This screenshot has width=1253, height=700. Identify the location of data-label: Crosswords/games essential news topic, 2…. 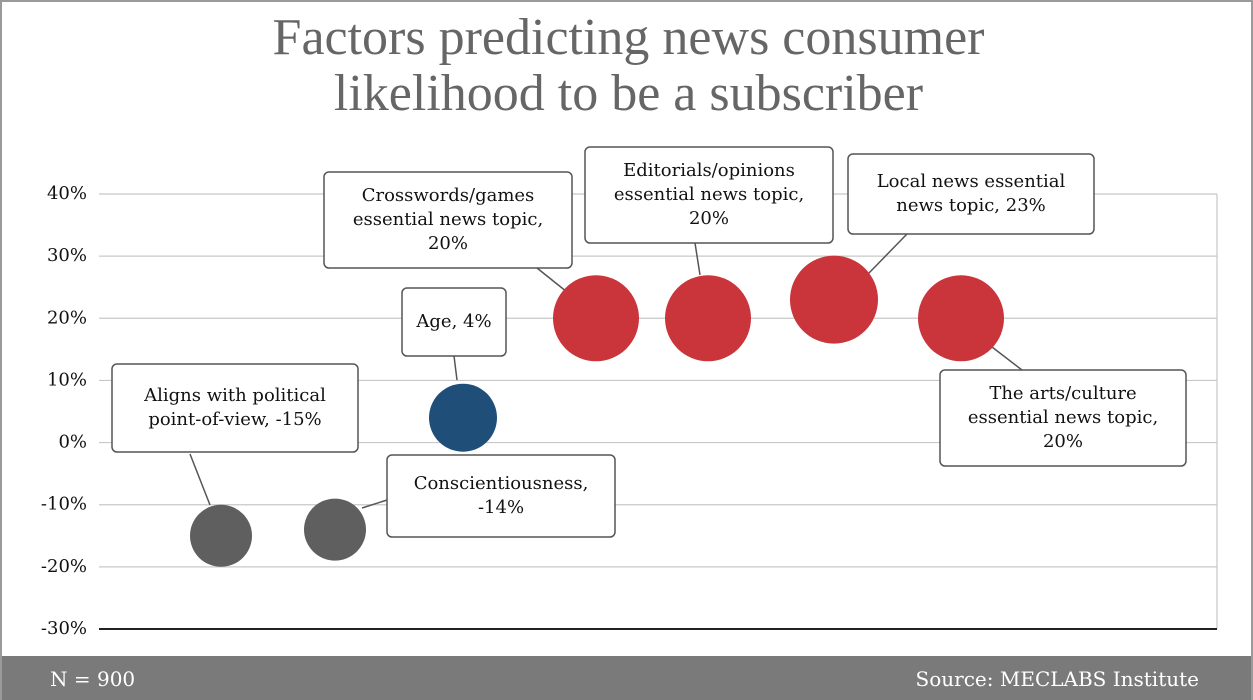
(448, 219).